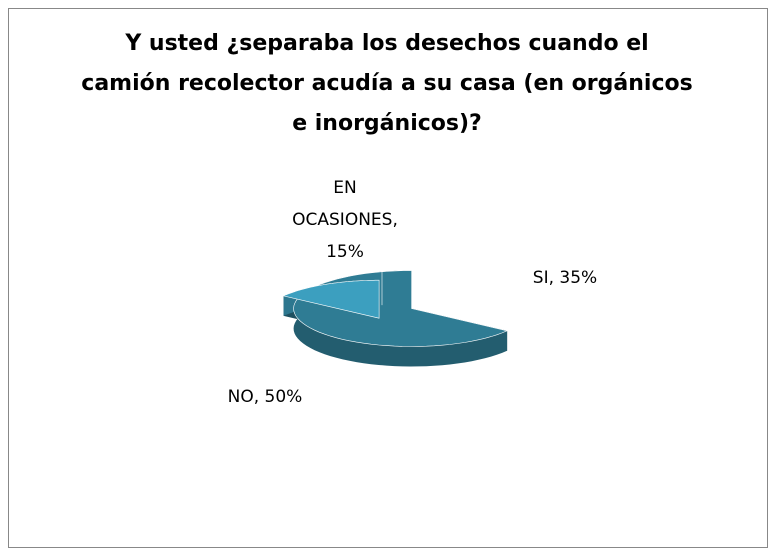 The height and width of the screenshot is (548, 774). Describe the element at coordinates (331, 299) in the screenshot. I see `slice` at that location.